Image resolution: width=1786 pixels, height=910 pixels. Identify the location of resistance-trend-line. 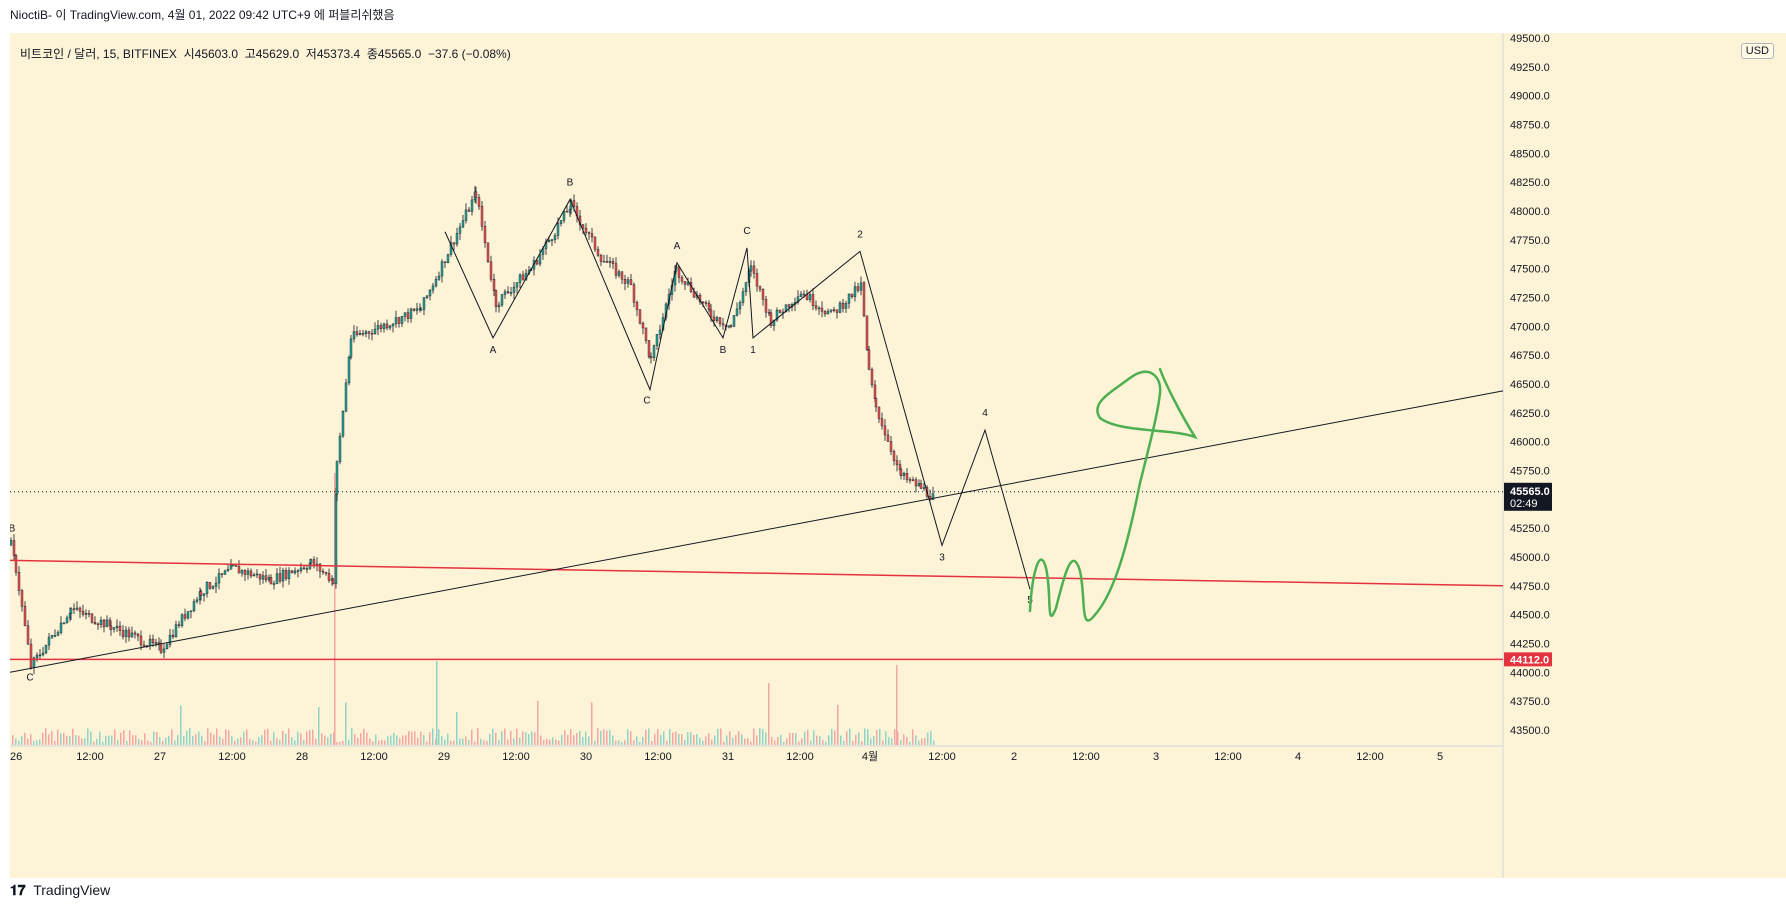
(757, 573).